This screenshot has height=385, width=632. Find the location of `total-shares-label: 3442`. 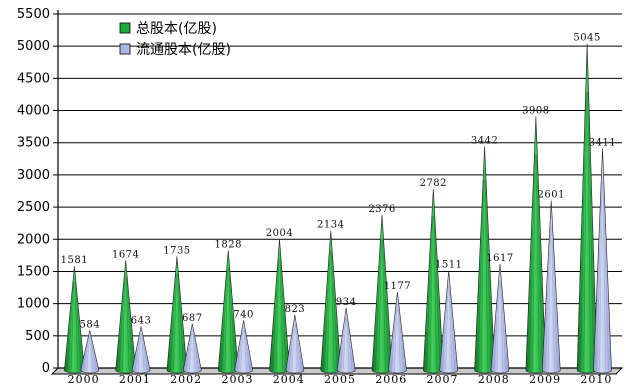

total-shares-label: 3442 is located at coordinates (484, 140).